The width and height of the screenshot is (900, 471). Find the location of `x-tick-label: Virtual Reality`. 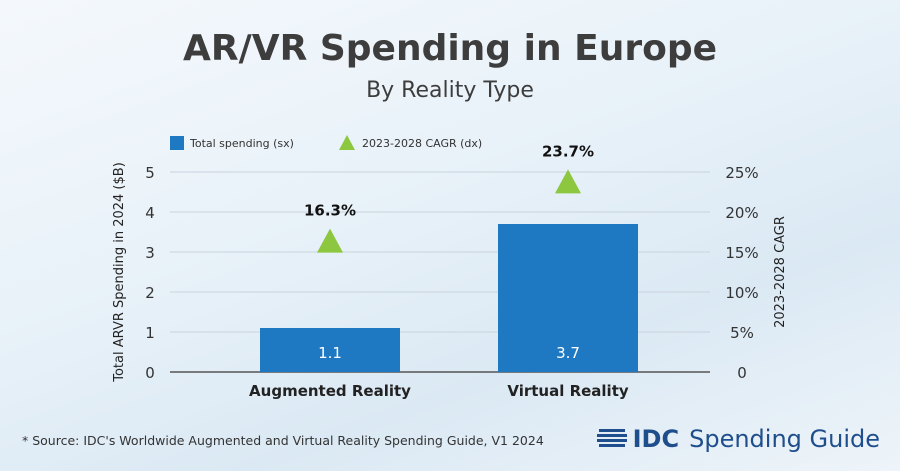

x-tick-label: Virtual Reality is located at coordinates (568, 391).